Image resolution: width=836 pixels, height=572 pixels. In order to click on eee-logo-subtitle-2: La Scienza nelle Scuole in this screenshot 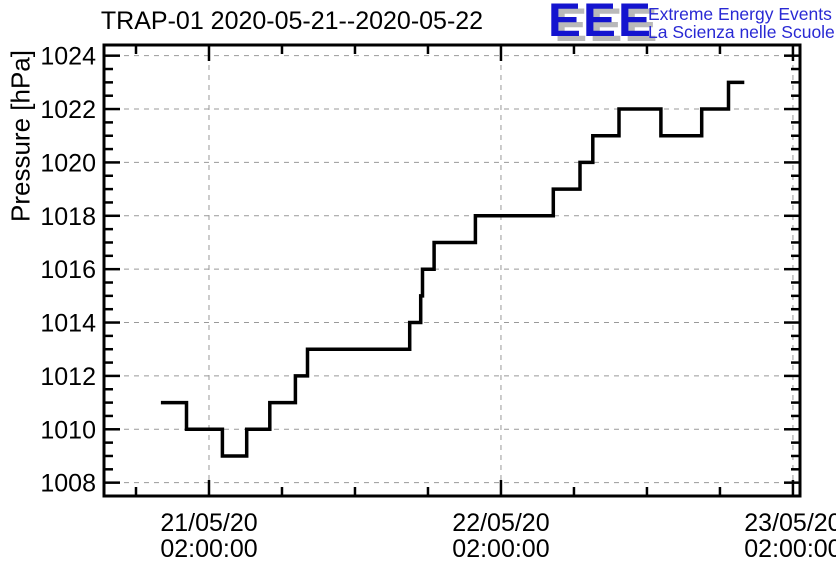, I will do `click(741, 32)`.